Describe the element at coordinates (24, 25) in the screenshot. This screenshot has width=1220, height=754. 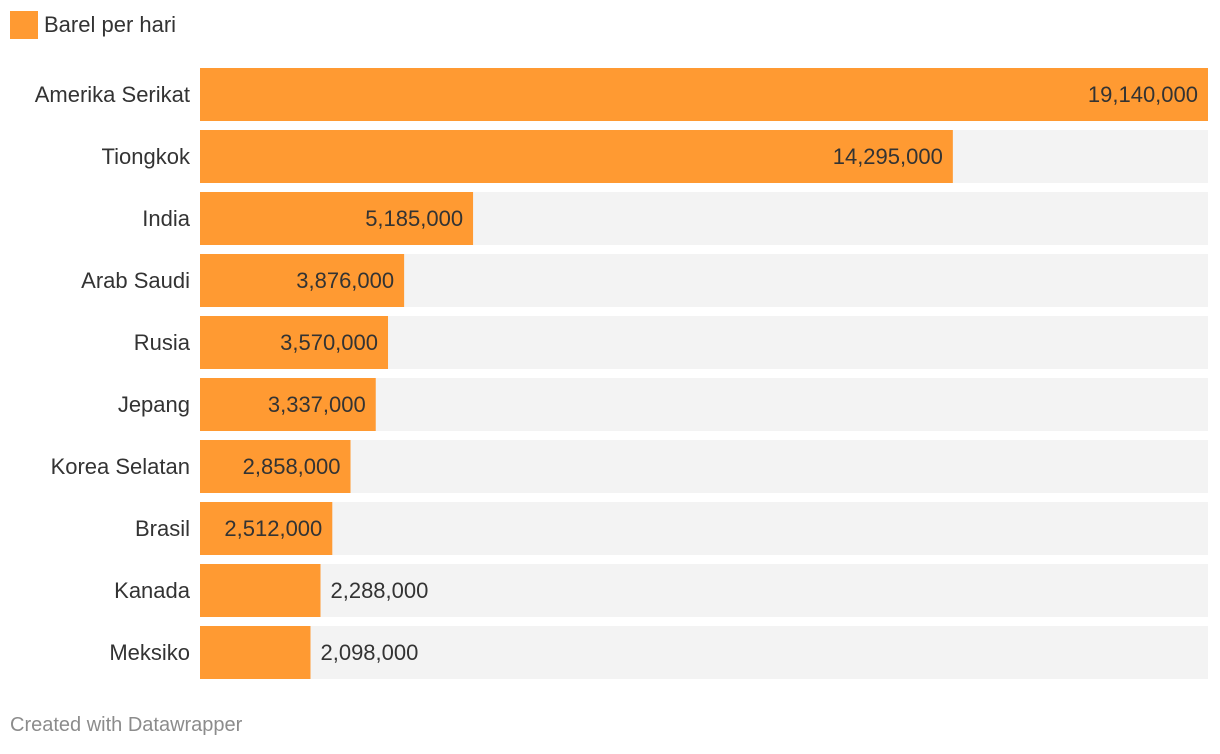
I see `legend-swatch` at that location.